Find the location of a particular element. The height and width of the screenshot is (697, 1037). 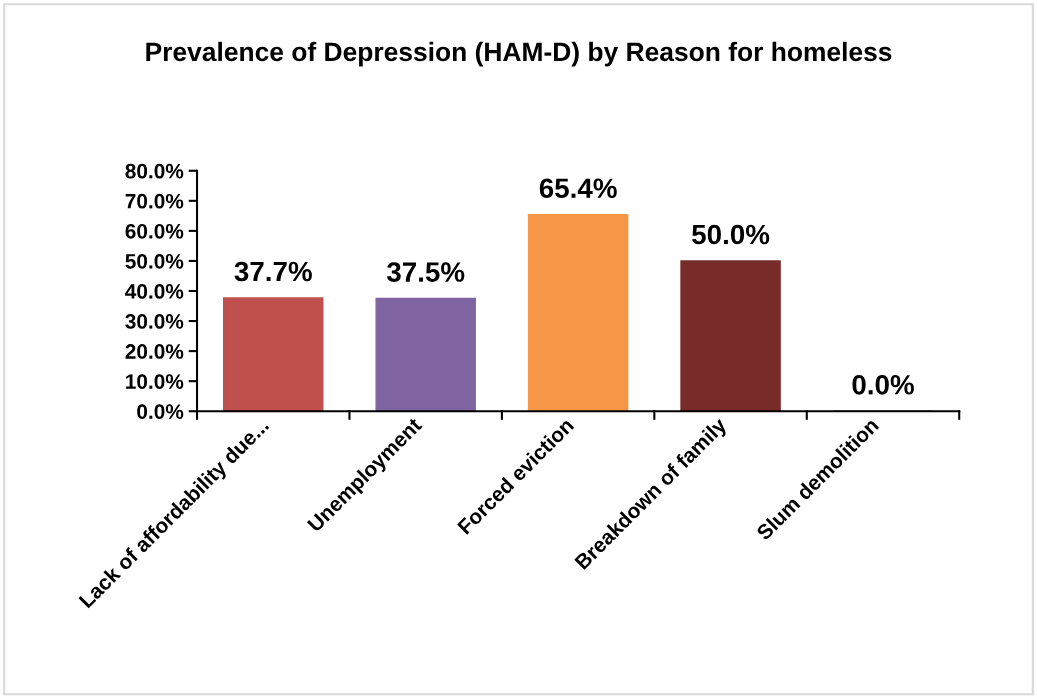

data-label: 65.4% is located at coordinates (578, 188).